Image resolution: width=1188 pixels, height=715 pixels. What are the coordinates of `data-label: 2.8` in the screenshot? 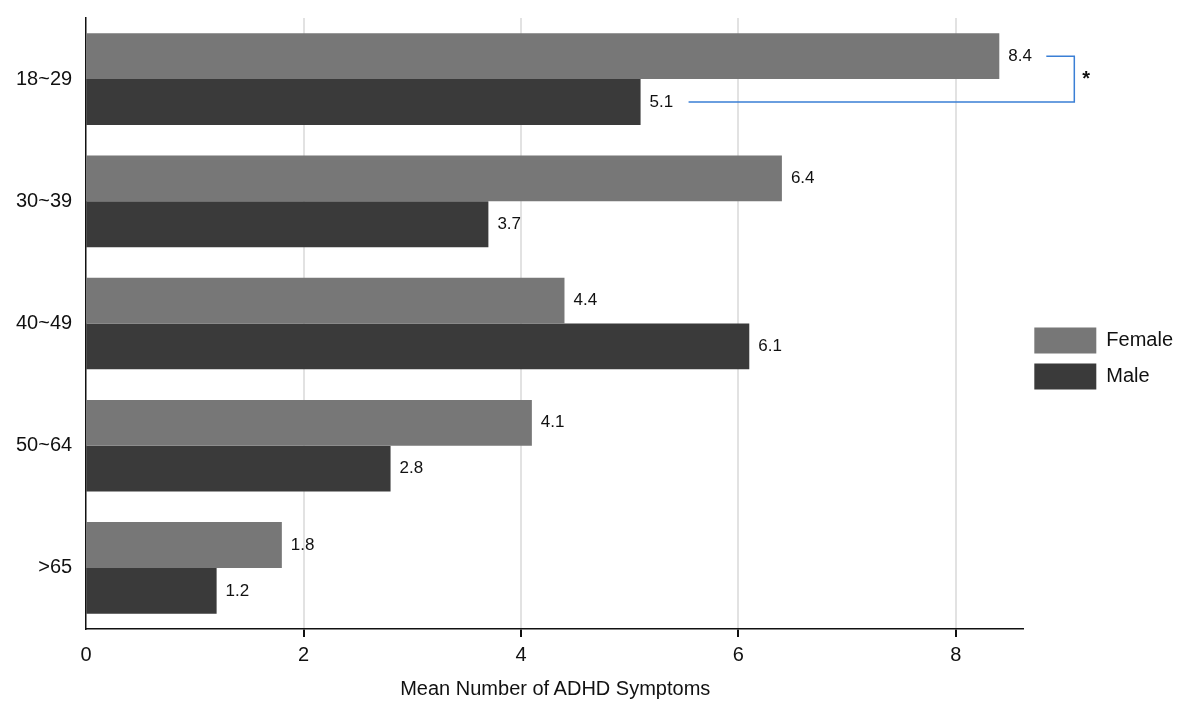 It's located at (411, 468).